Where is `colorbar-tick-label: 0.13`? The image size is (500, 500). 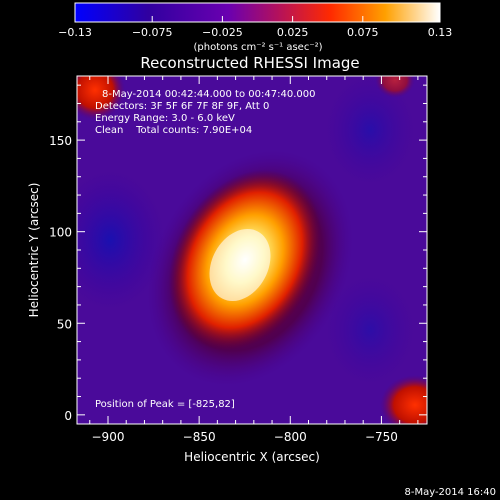
colorbar-tick-label: 0.13 is located at coordinates (440, 32).